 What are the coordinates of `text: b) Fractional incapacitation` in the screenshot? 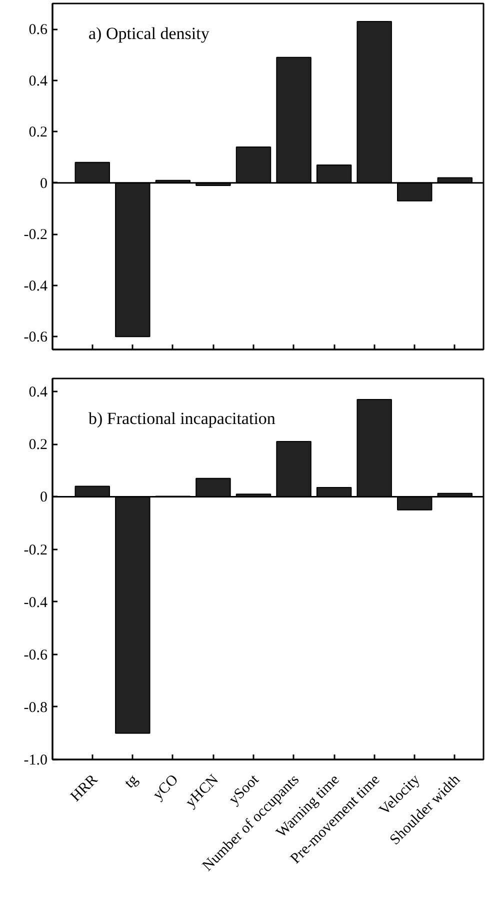 It's located at (182, 418).